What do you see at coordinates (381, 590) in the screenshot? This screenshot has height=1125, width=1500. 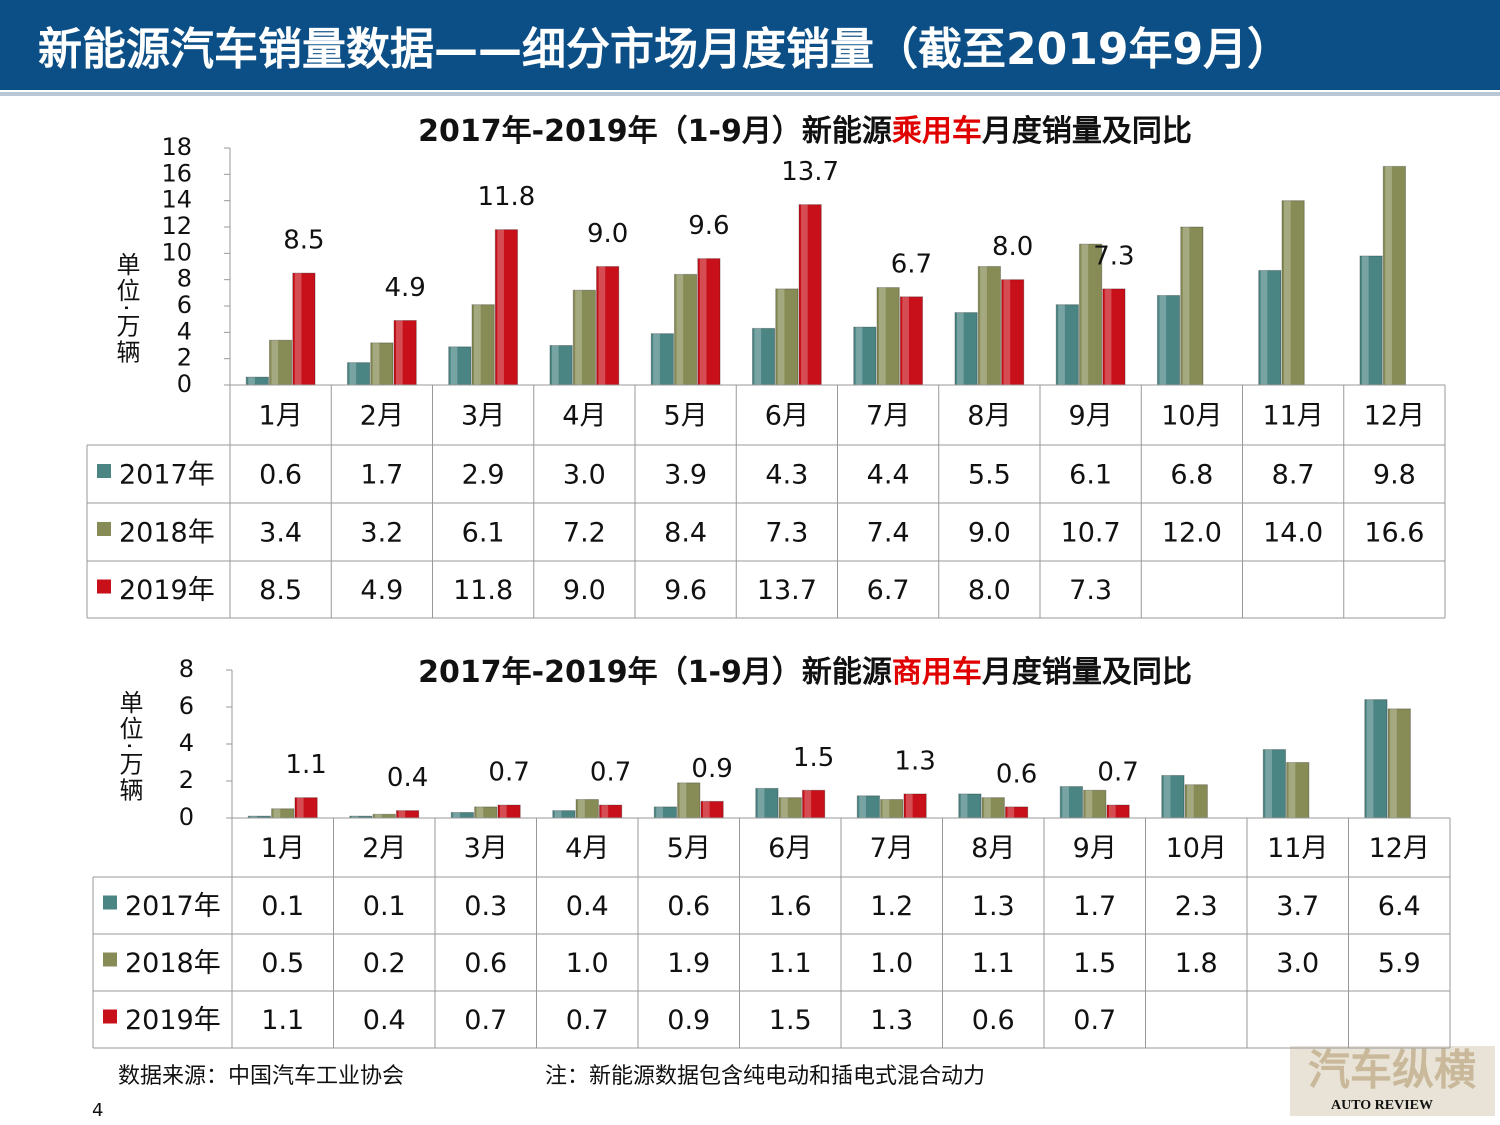 I see `table-cell: 4.9` at bounding box center [381, 590].